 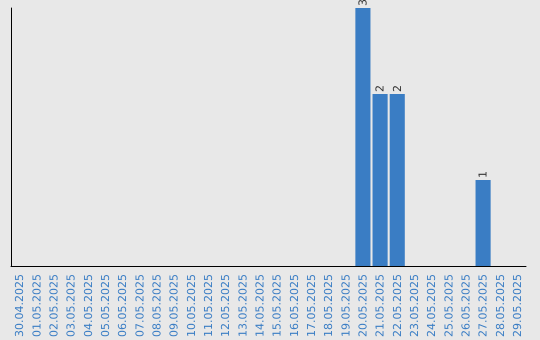 What do you see at coordinates (500, 306) in the screenshot?
I see `x-tick-label: 28.05.2025` at bounding box center [500, 306].